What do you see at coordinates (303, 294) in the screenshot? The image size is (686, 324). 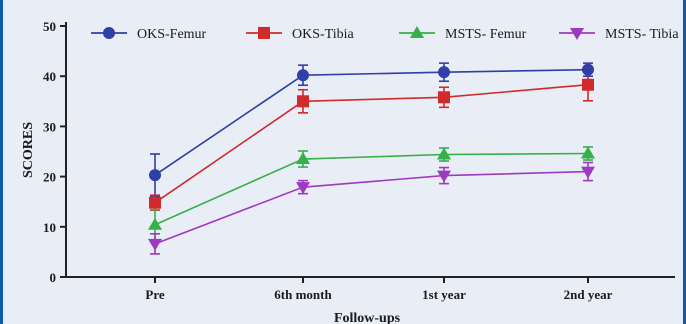 I see `x-tick-label: 6th month` at bounding box center [303, 294].